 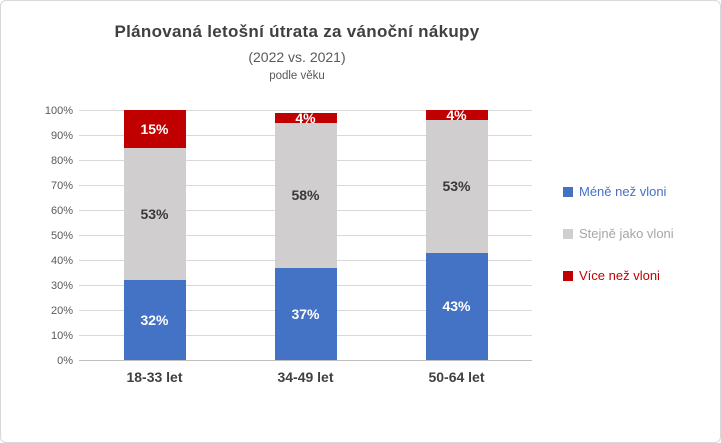 I want to click on y-axis-label: 90%, so click(x=61, y=136).